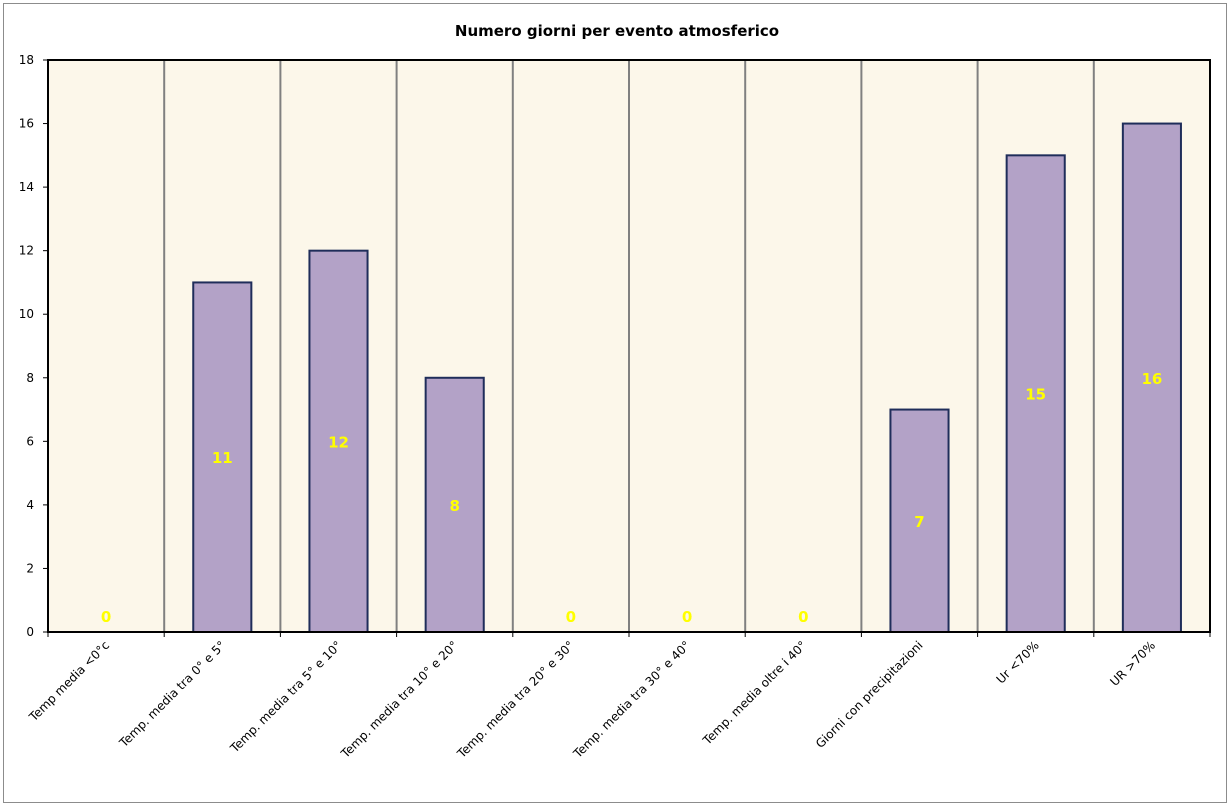  Describe the element at coordinates (399, 699) in the screenshot. I see `x-tick-label: Temp. media tra 10° e 20°` at that location.